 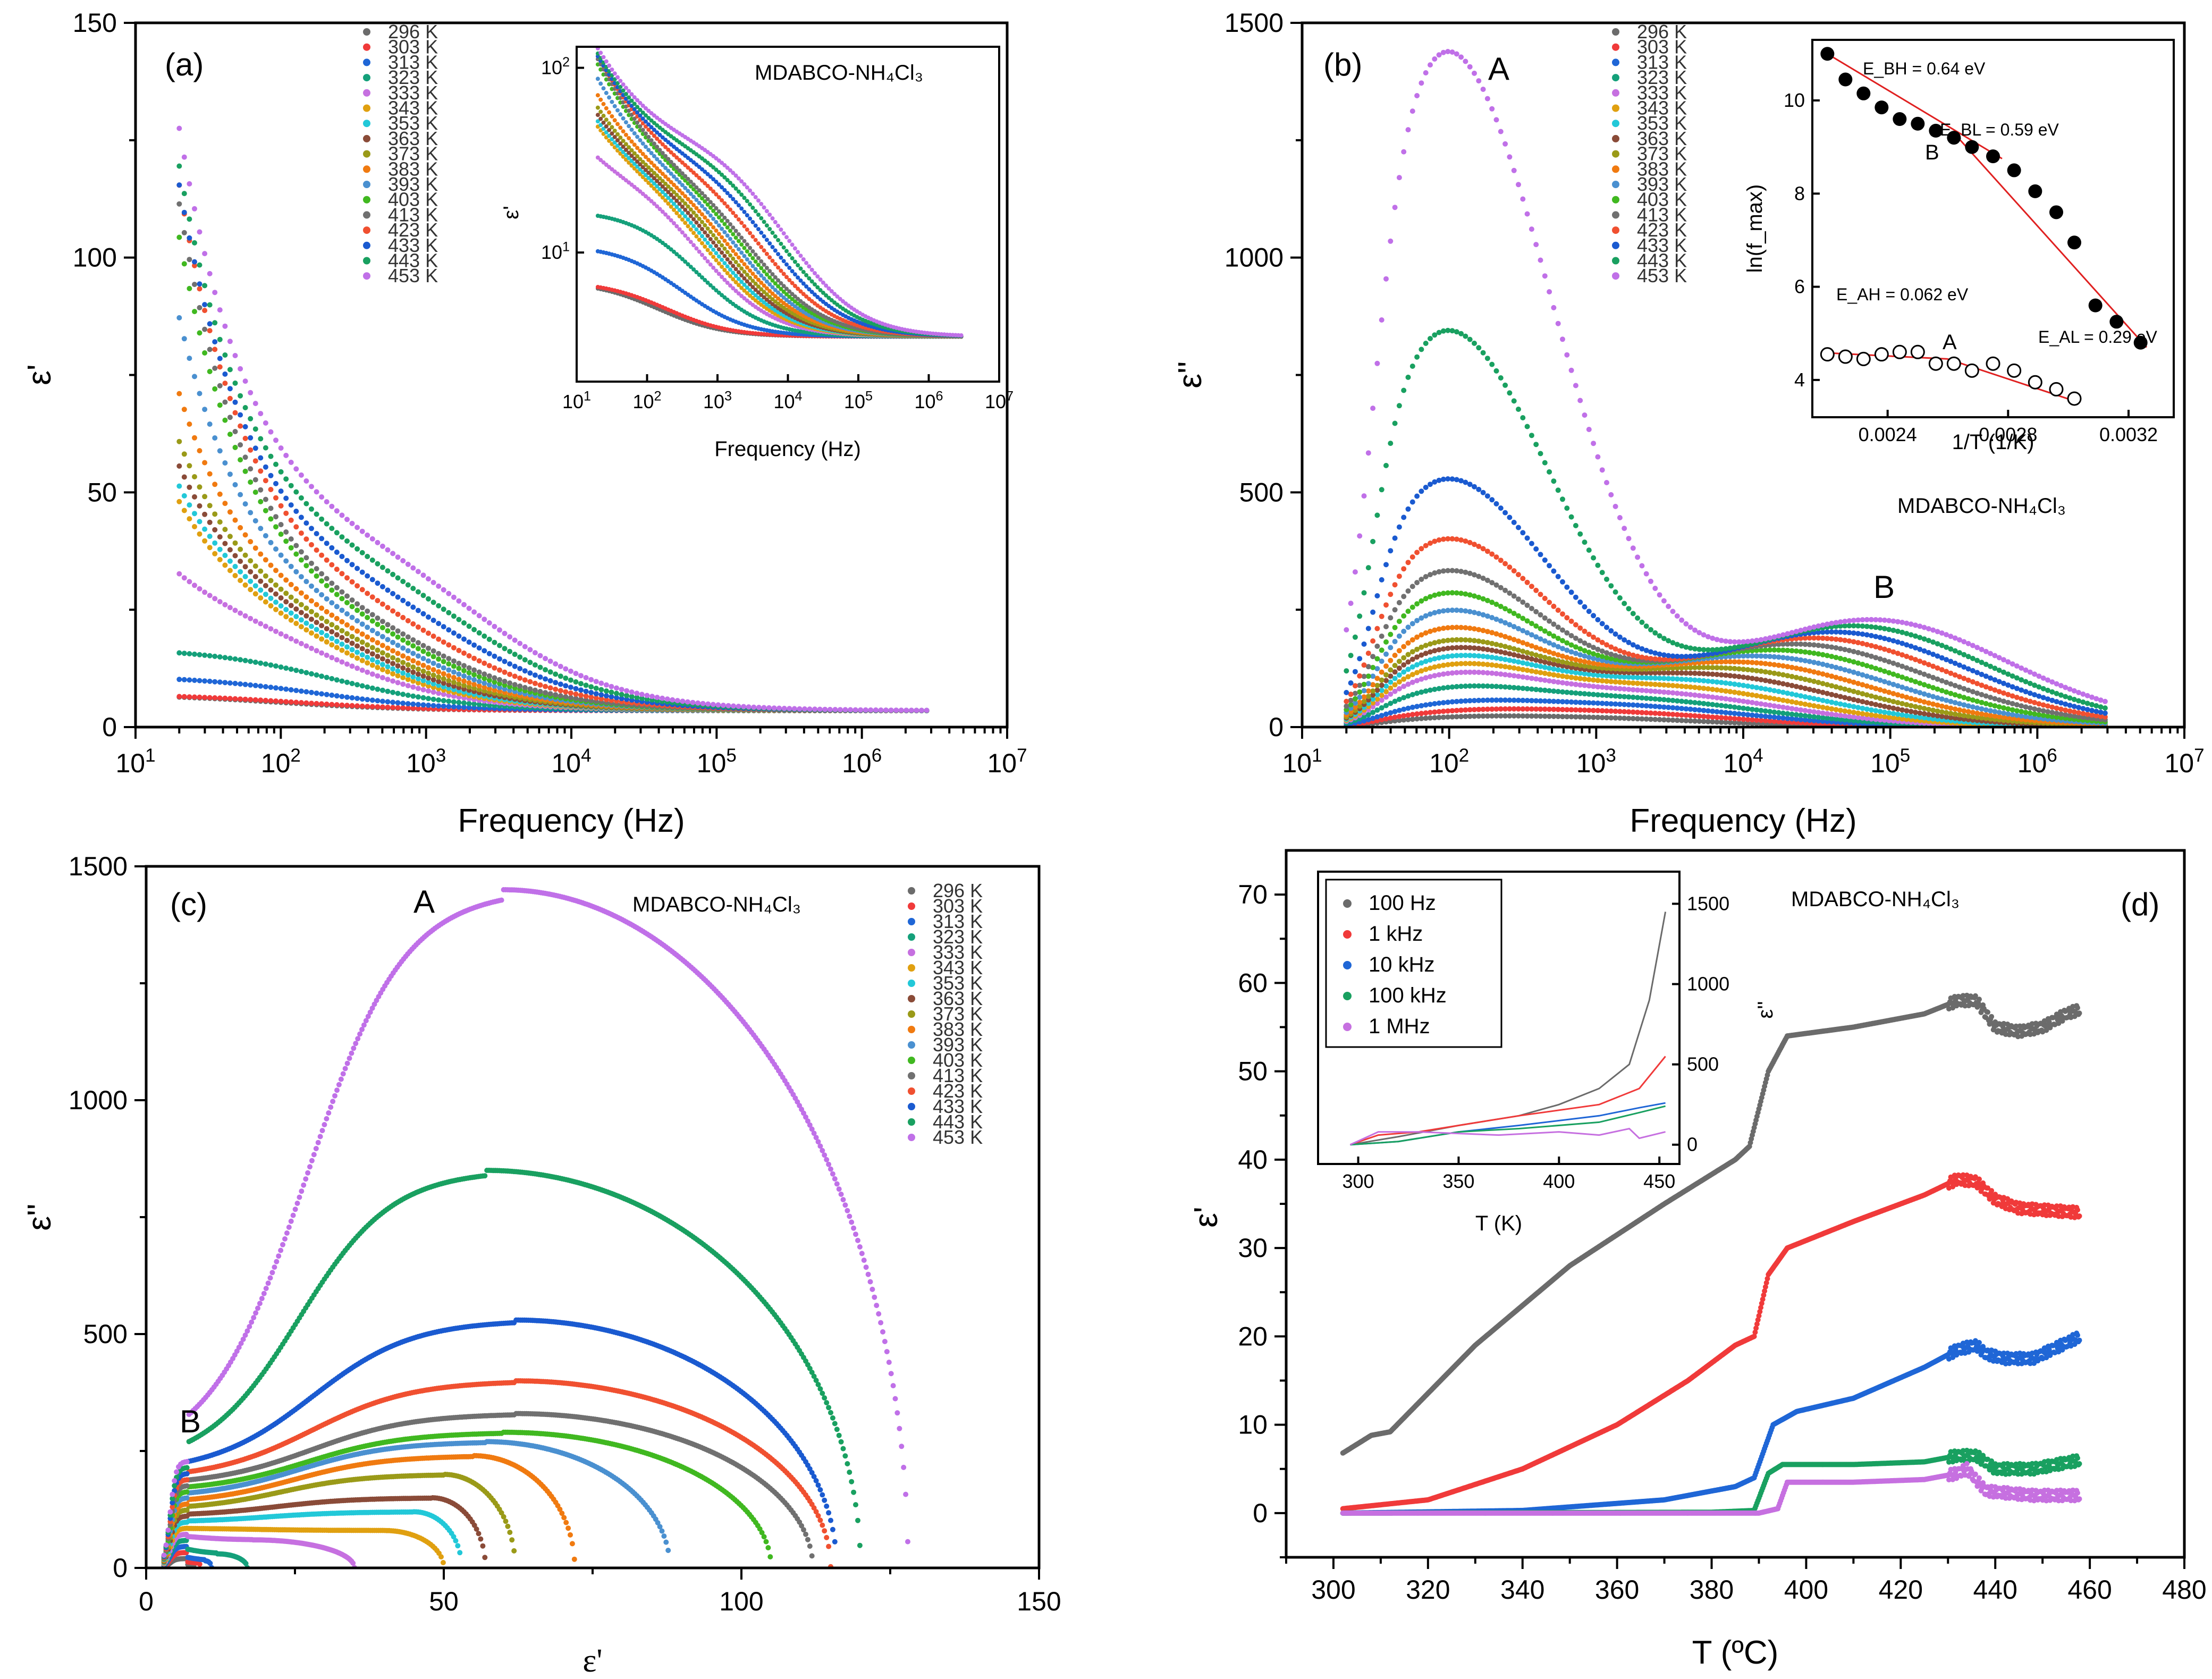 What do you see at coordinates (189, 219) in the screenshot?
I see `panel-a-series-15-point` at bounding box center [189, 219].